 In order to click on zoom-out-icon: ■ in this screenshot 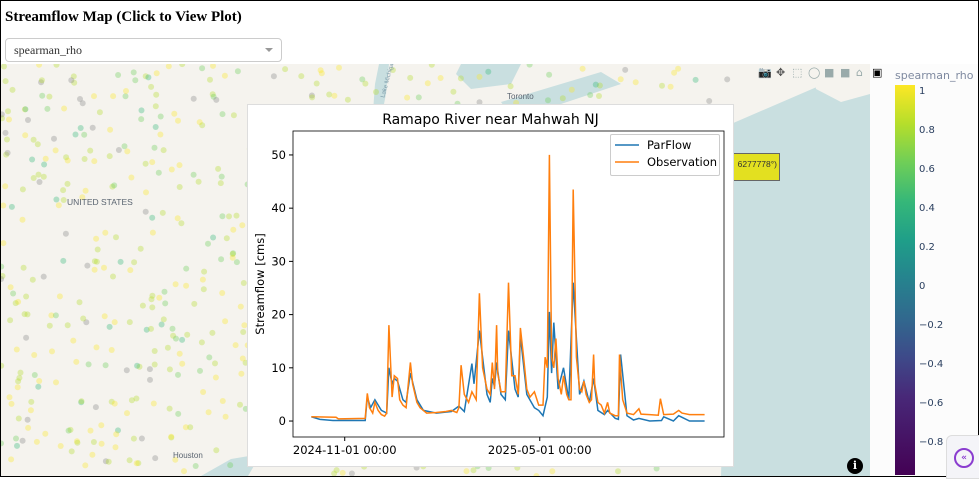, I will do `click(845, 72)`.